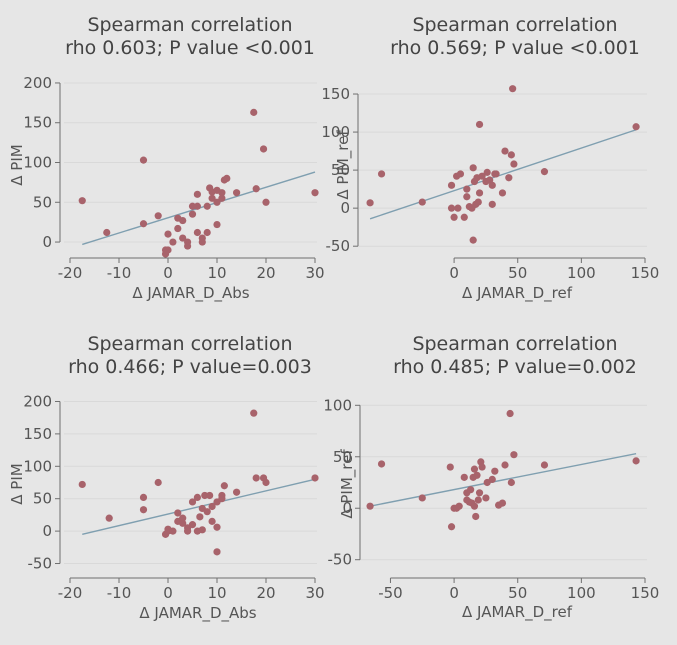  What do you see at coordinates (515, 367) in the screenshot?
I see `panel-subtitle: rho 0.485; P value=0.002` at bounding box center [515, 367].